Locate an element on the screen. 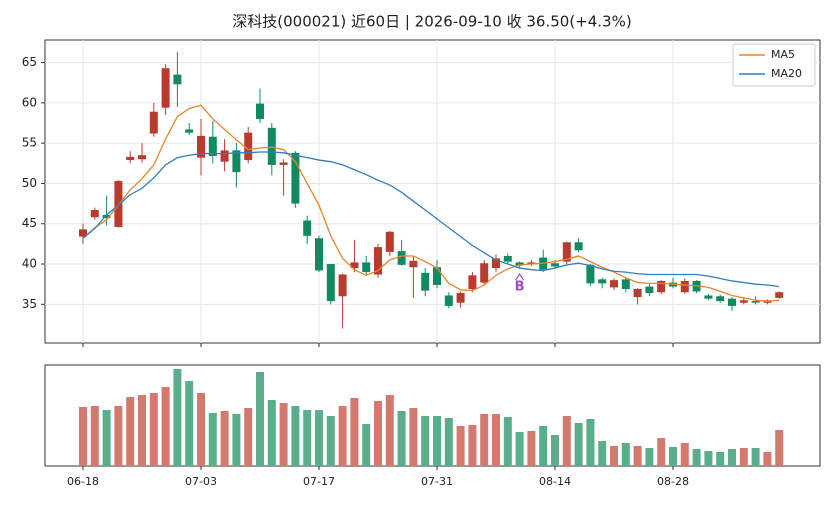  y-tick-label: 65 is located at coordinates (29, 62).